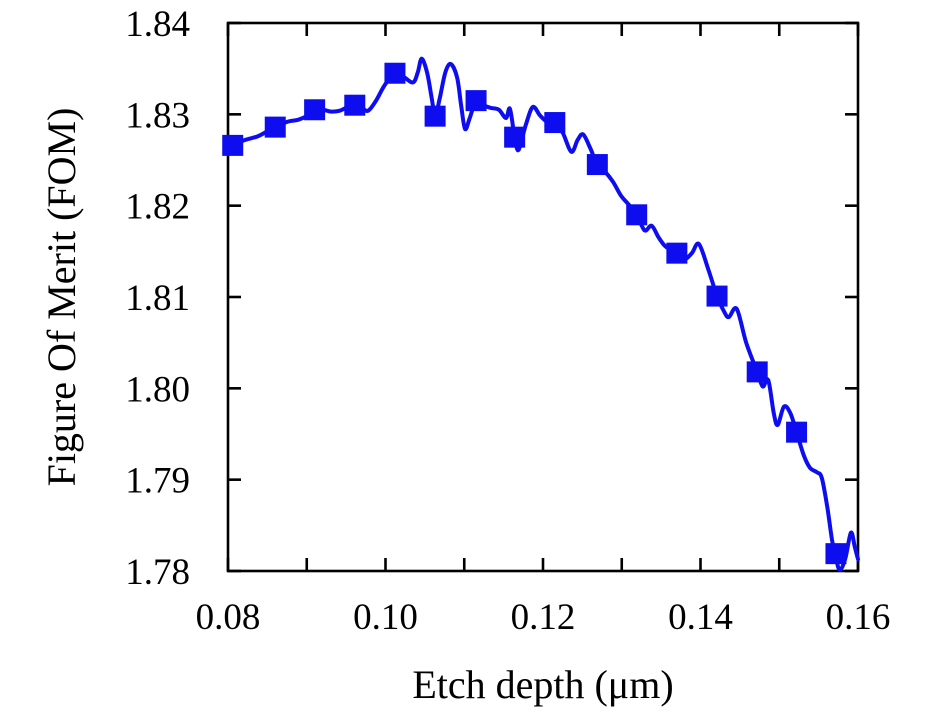  What do you see at coordinates (61, 297) in the screenshot?
I see `y-axis-title: Figure Of Merit (FOM)` at bounding box center [61, 297].